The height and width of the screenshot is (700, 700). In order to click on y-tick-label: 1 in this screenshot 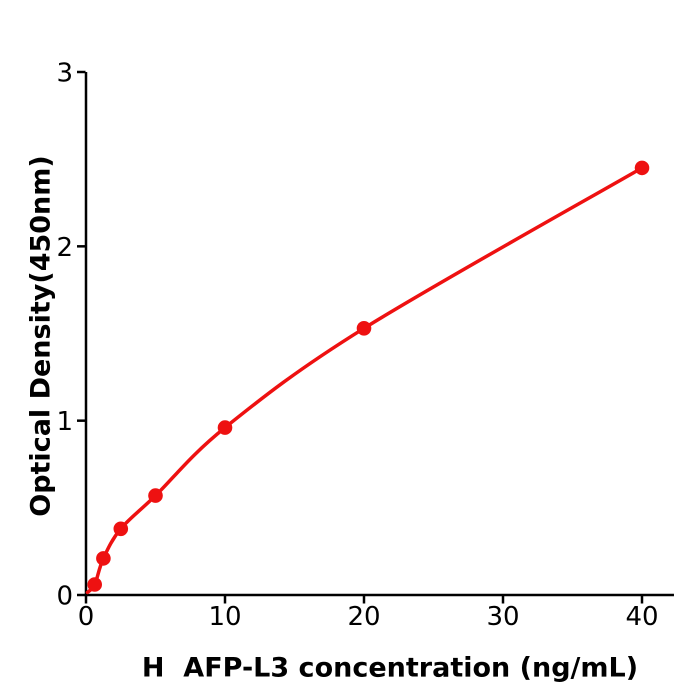, I will do `click(64, 422)`.